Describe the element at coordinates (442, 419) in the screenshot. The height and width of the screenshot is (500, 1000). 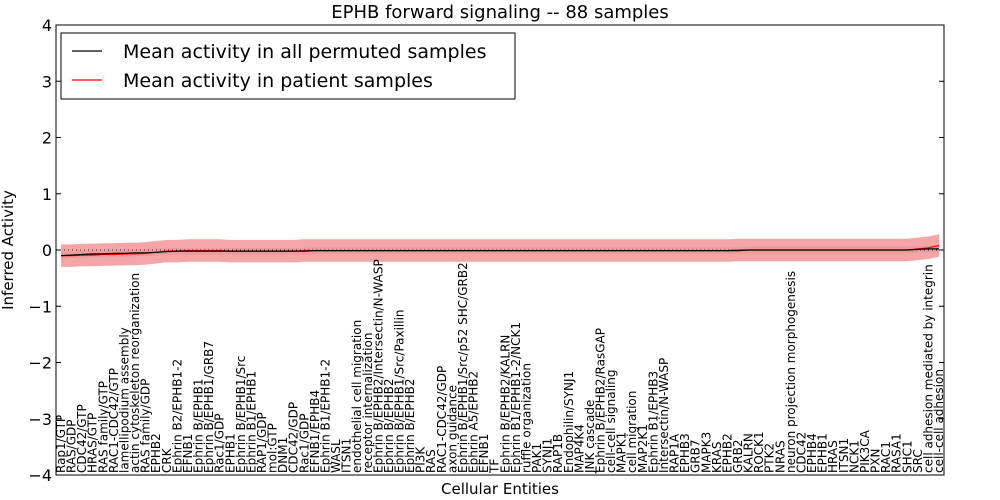
I see `x-tick-label: RAC1-CDC42/GDP` at that location.